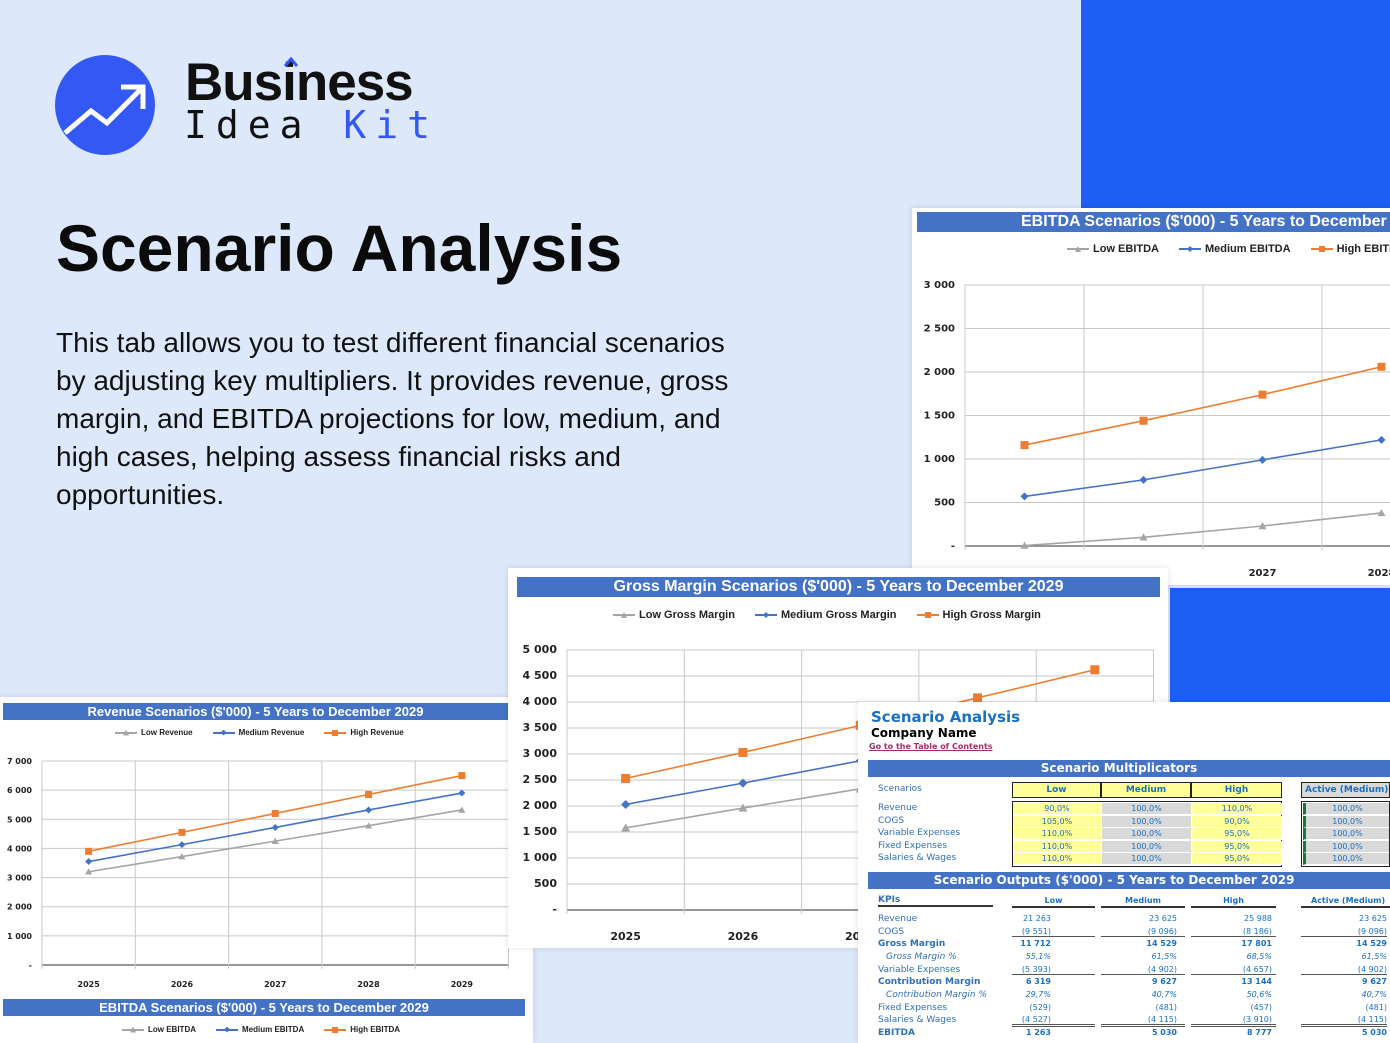 The height and width of the screenshot is (1043, 1390). What do you see at coordinates (140, 494) in the screenshot?
I see `description-line: opportunities.` at bounding box center [140, 494].